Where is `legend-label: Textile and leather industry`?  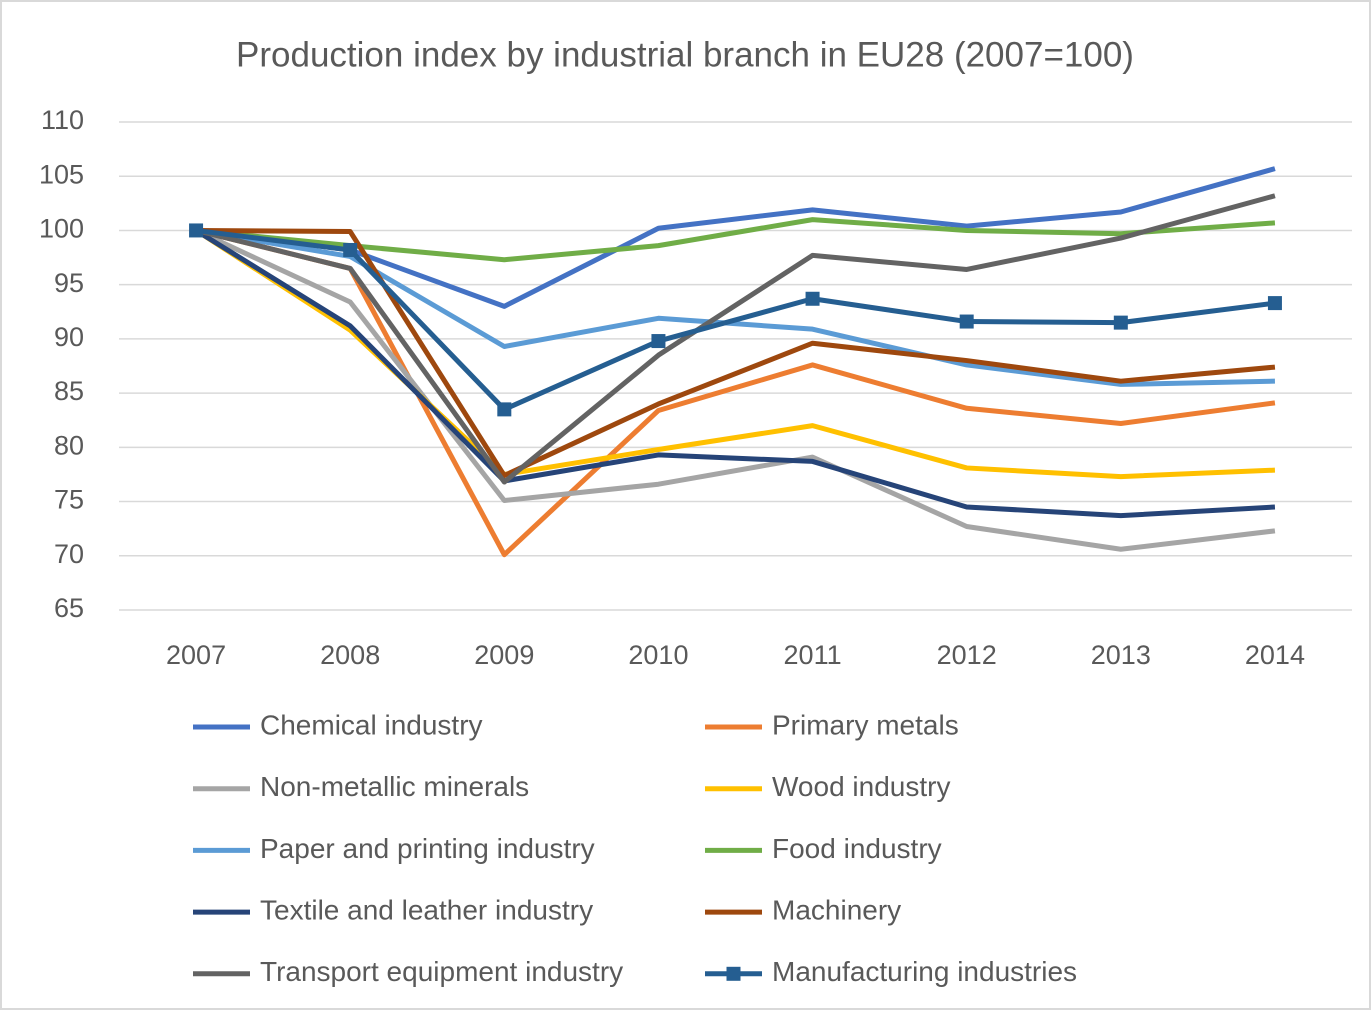 legend-label: Textile and leather industry is located at coordinates (426, 909).